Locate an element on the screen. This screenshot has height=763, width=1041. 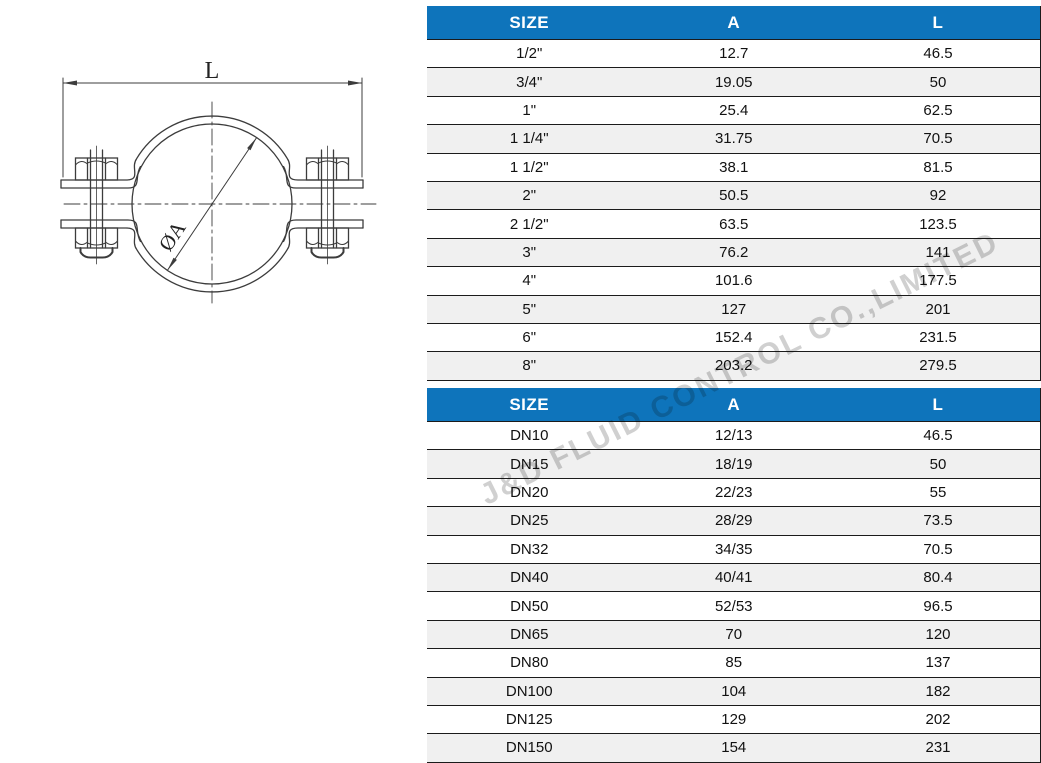
upper-band-outer-edge is located at coordinates (212, 148).